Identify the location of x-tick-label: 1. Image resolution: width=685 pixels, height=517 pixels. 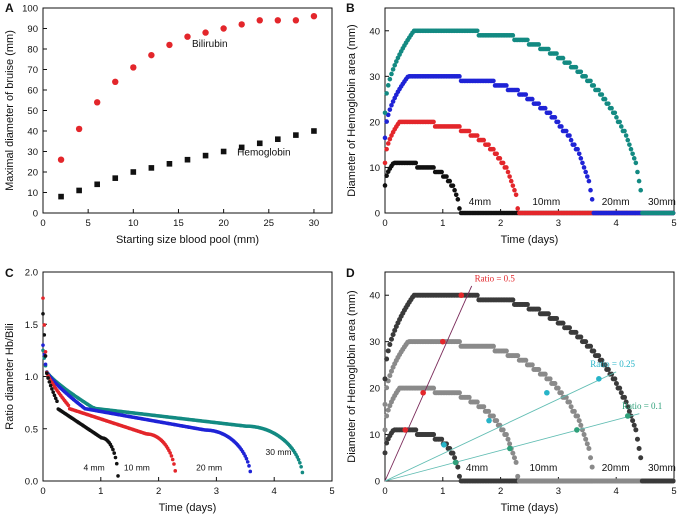
(442, 491).